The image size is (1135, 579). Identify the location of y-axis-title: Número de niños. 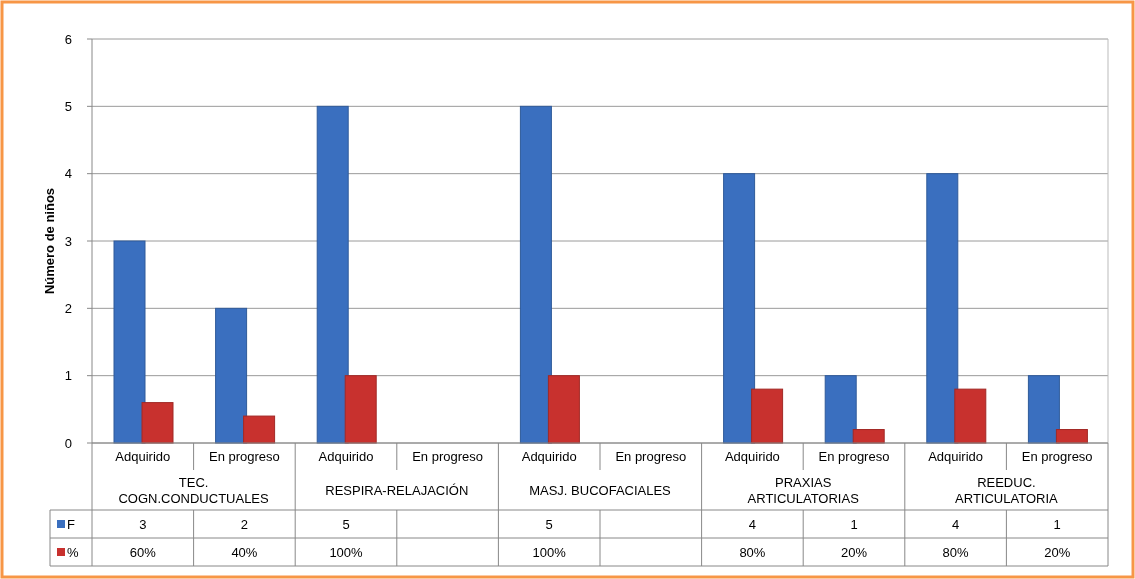
(49, 241).